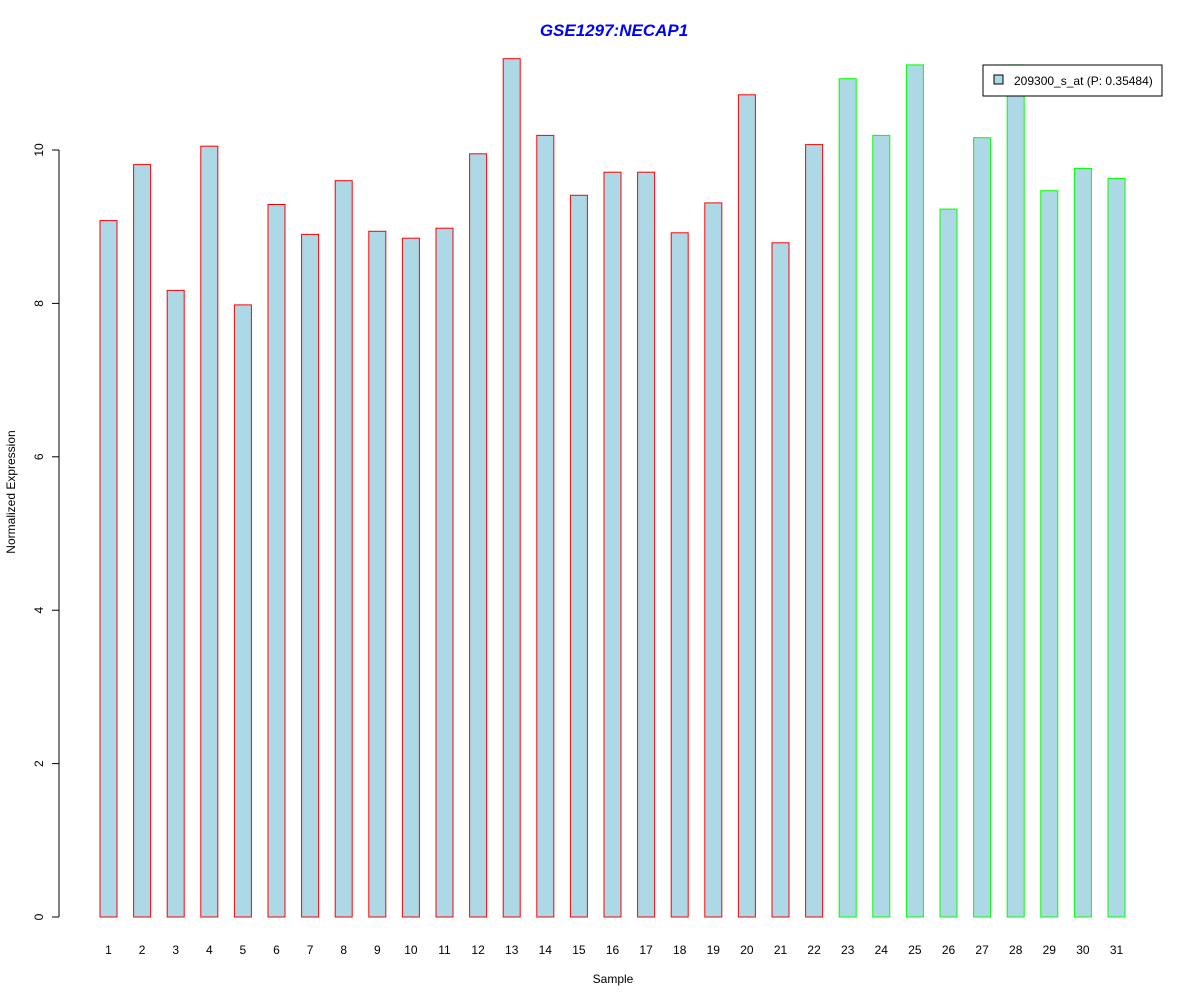  I want to click on x-tick-label: 7, so click(310, 950).